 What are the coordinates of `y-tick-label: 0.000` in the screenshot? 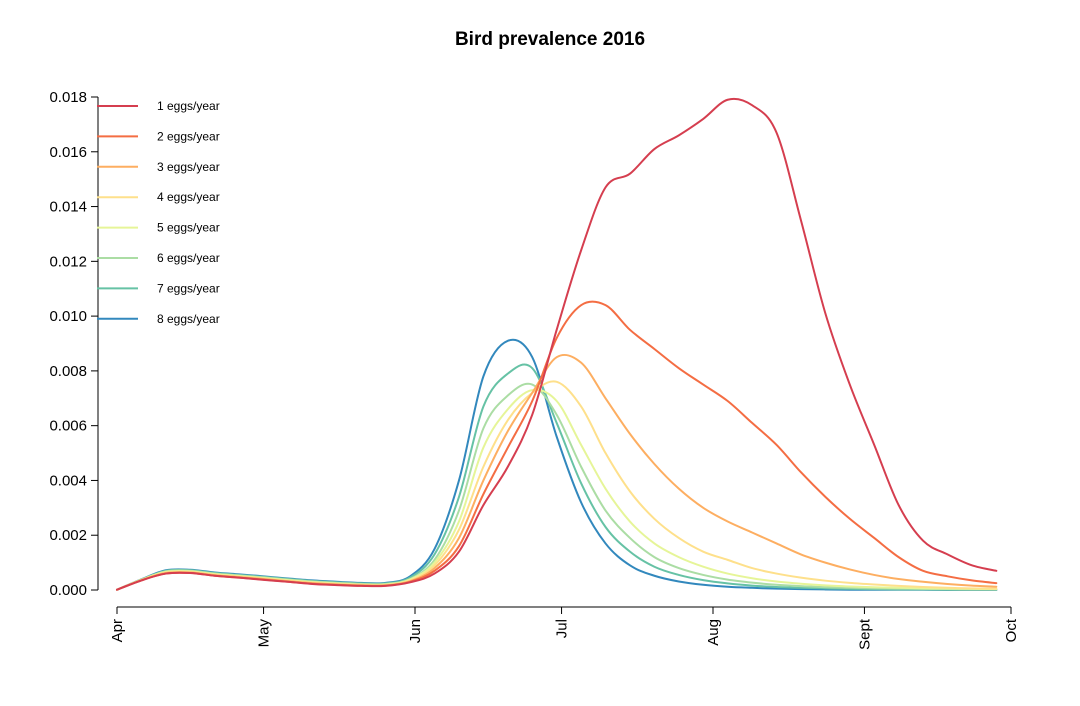 It's located at (68, 590).